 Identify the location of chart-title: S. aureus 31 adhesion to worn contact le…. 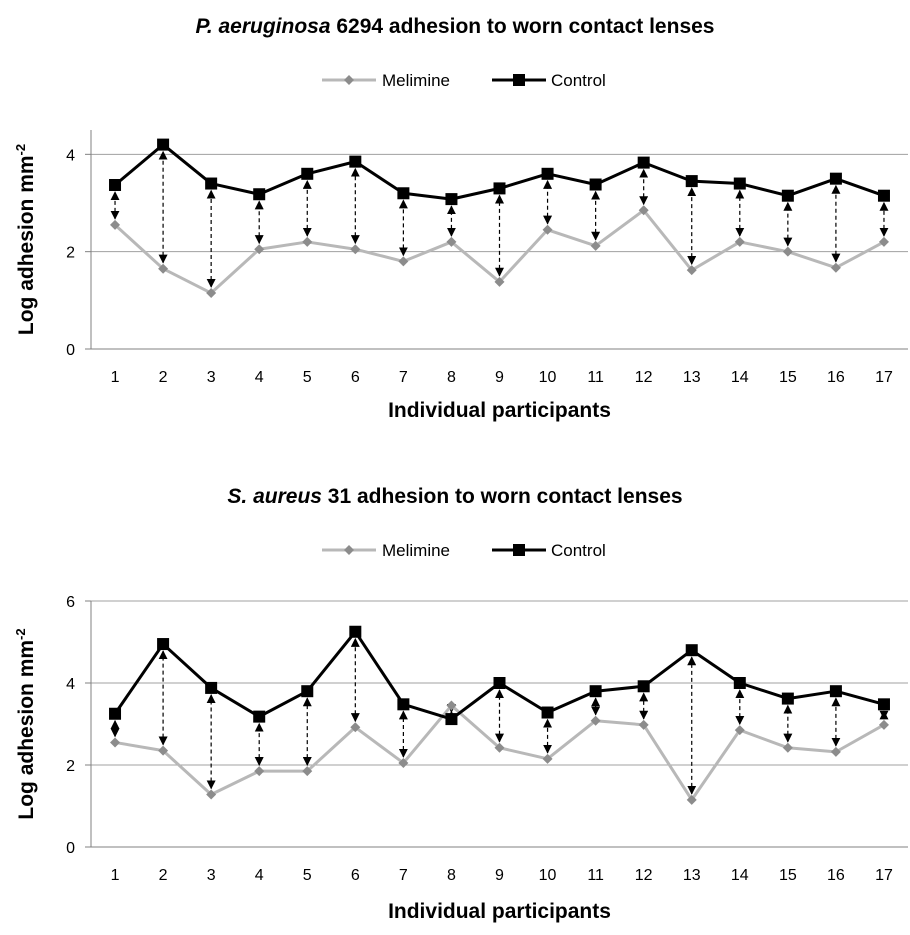
(454, 496).